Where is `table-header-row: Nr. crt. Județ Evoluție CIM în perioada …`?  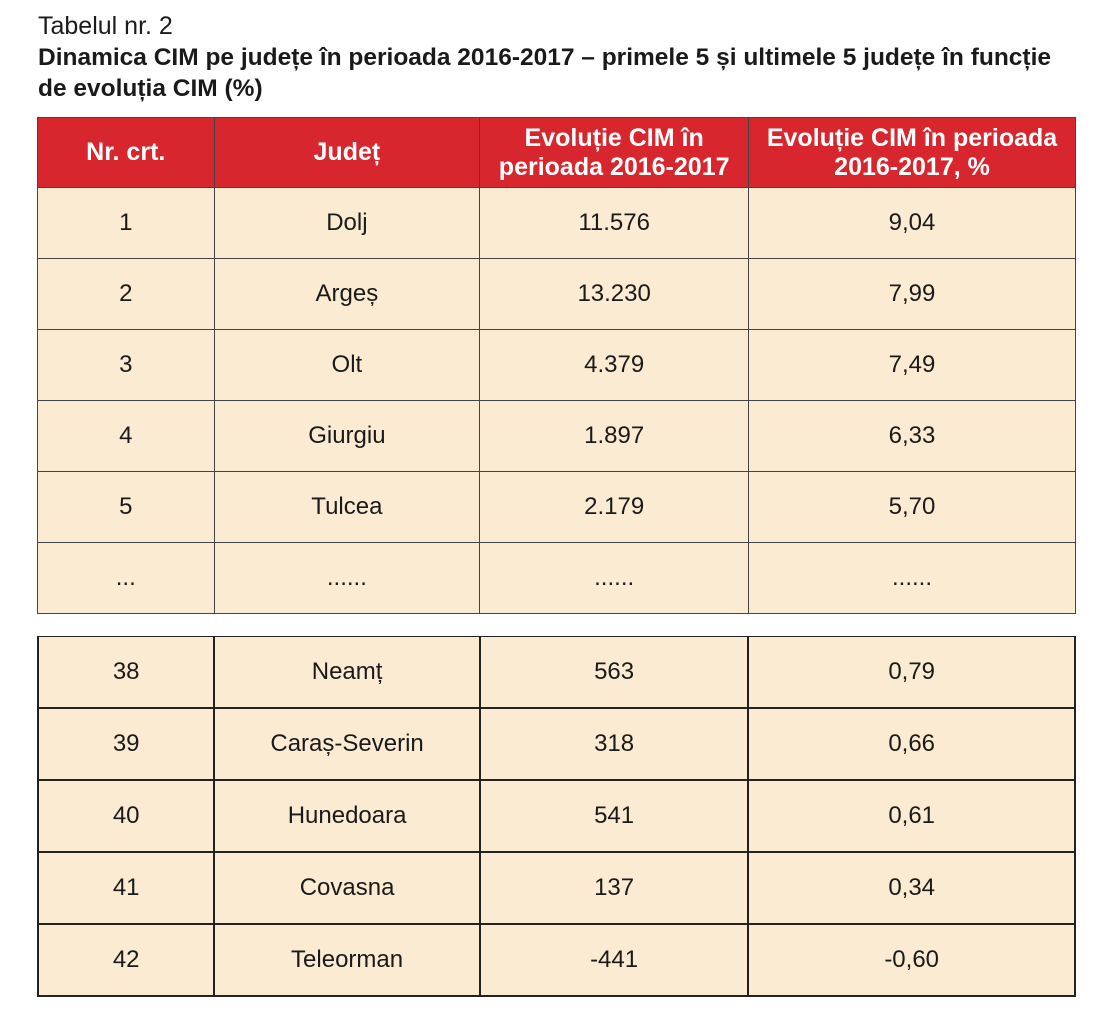 table-header-row: Nr. crt. Județ Evoluție CIM în perioada … is located at coordinates (556, 152).